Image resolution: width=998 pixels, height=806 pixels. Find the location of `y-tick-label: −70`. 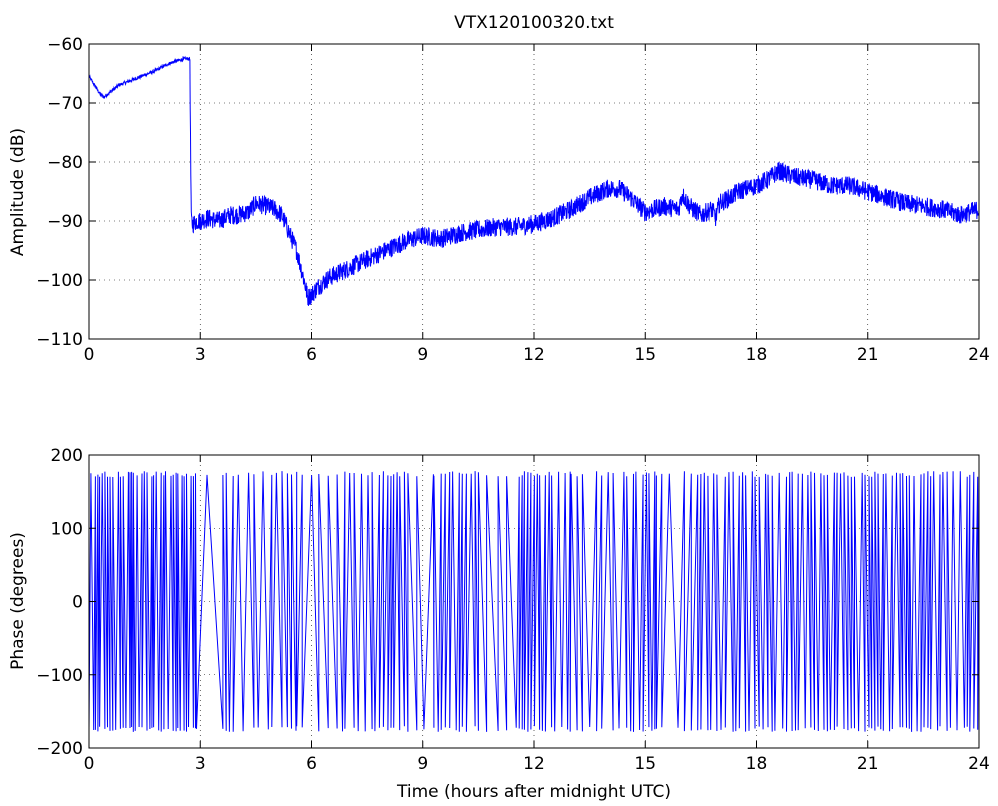

y-tick-label: −70 is located at coordinates (65, 104).